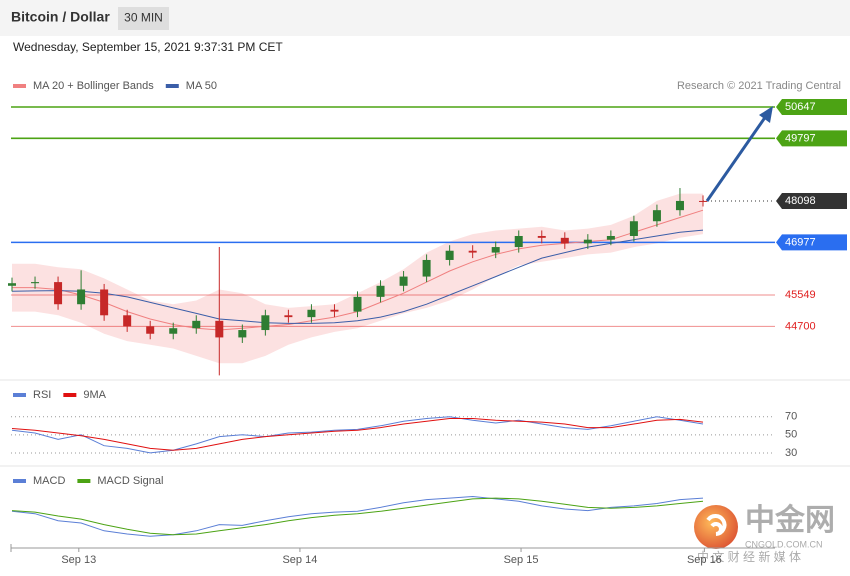  Describe the element at coordinates (791, 453) in the screenshot. I see `y-tick-label: 30` at that location.